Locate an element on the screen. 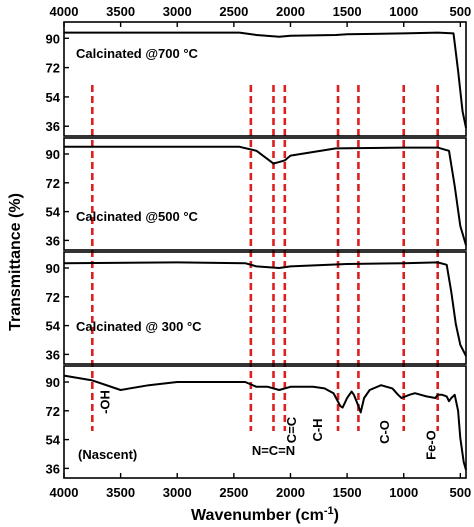 This screenshot has height=527, width=474. x-tick-label-bottom: 4000 is located at coordinates (64, 492).